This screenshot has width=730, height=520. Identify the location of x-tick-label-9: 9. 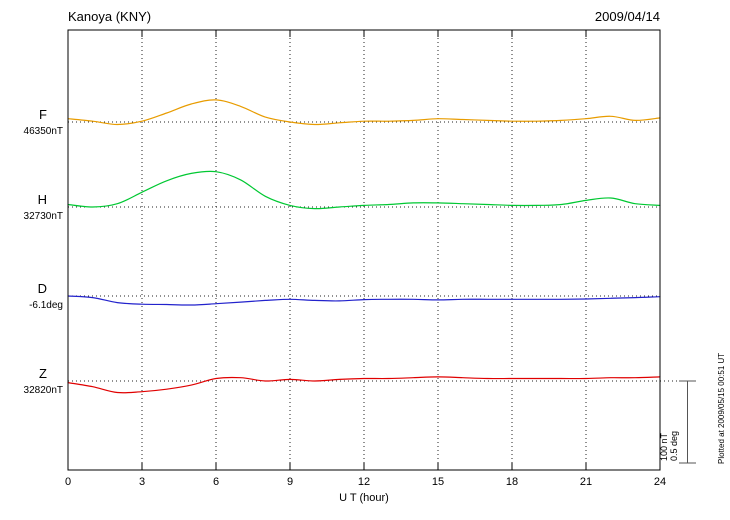
(290, 482).